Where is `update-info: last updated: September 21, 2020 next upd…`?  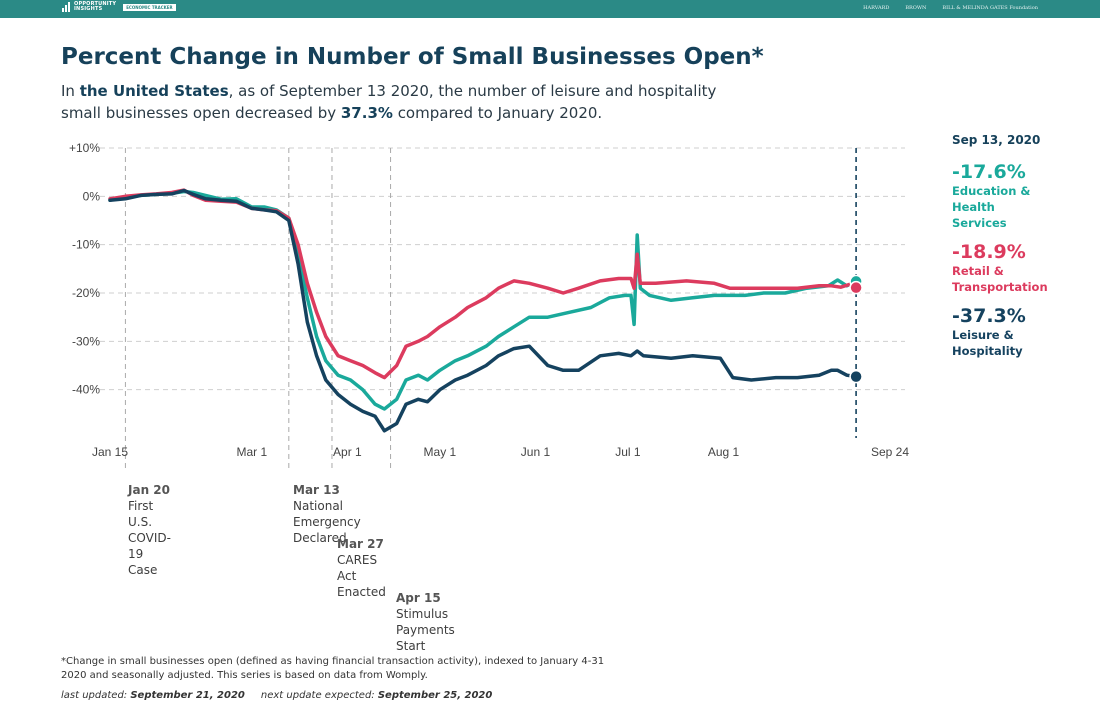
update-info: last updated: September 21, 2020 next upd… is located at coordinates (276, 695).